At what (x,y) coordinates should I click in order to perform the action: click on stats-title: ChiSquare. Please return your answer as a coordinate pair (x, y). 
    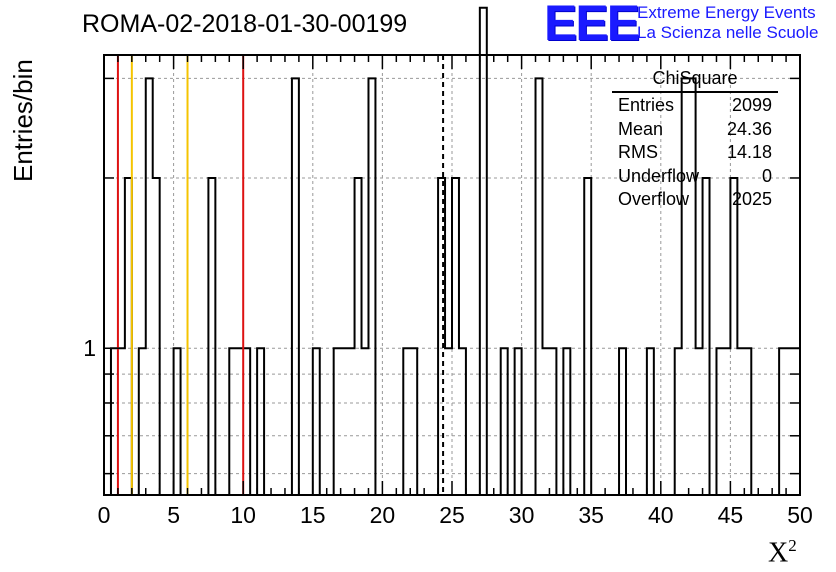
    Looking at the image, I should click on (695, 80).